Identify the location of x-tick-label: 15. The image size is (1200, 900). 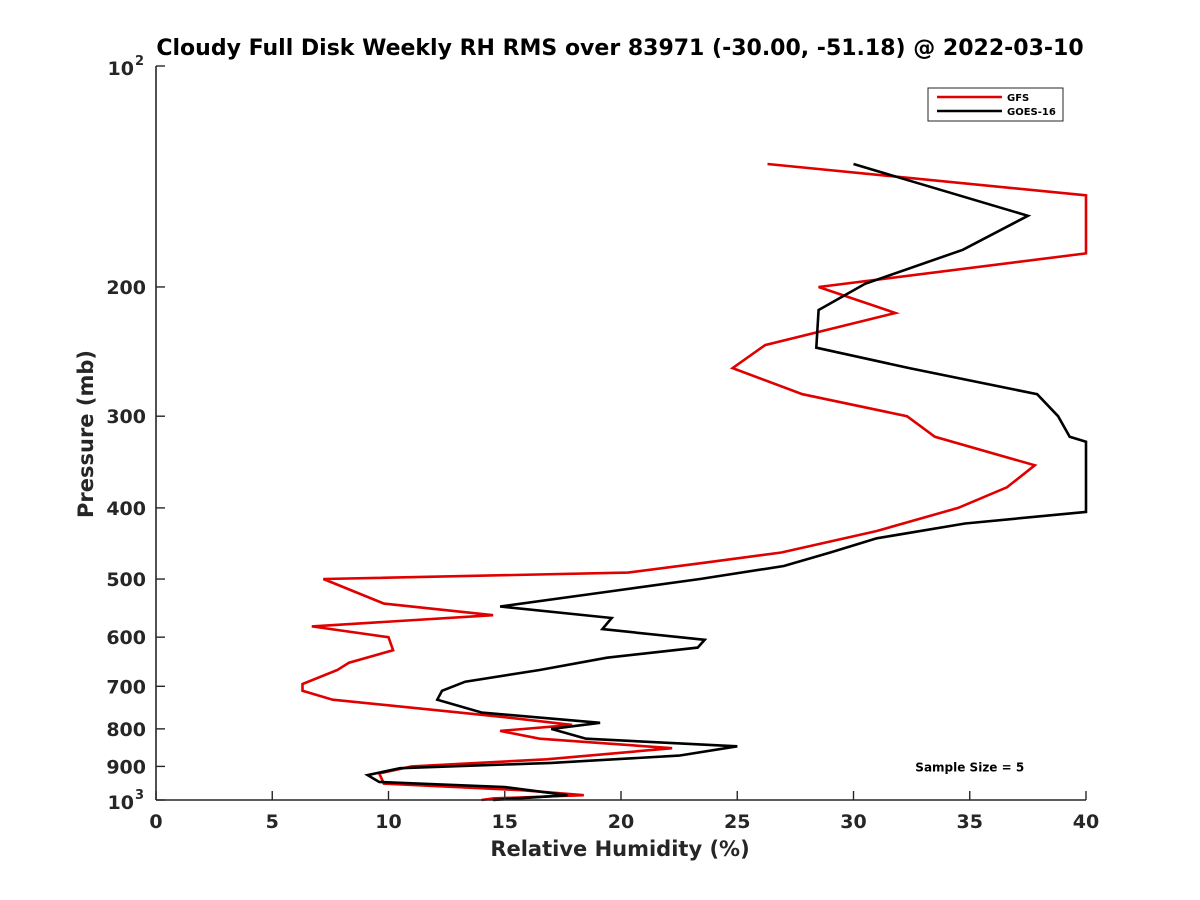
(505, 822).